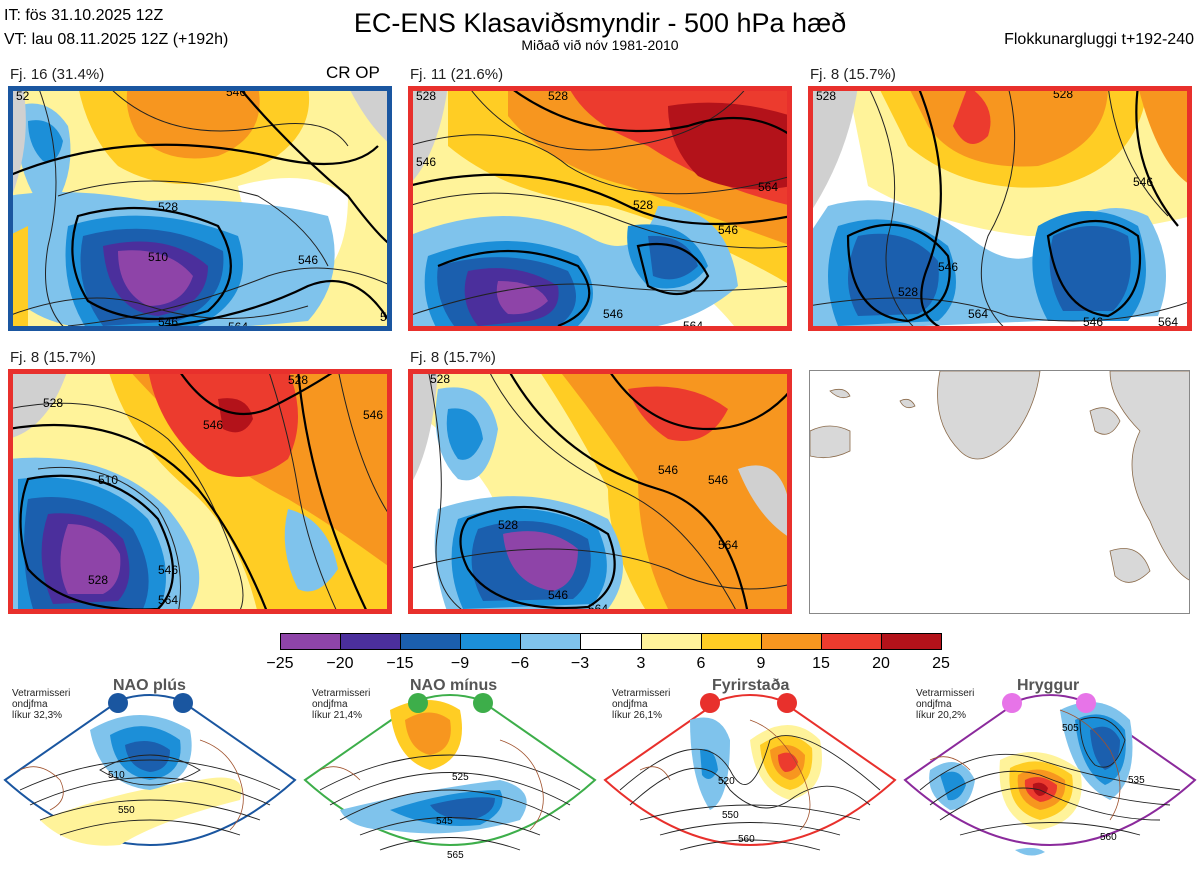  I want to click on colorbar-tick: 15, so click(821, 663).